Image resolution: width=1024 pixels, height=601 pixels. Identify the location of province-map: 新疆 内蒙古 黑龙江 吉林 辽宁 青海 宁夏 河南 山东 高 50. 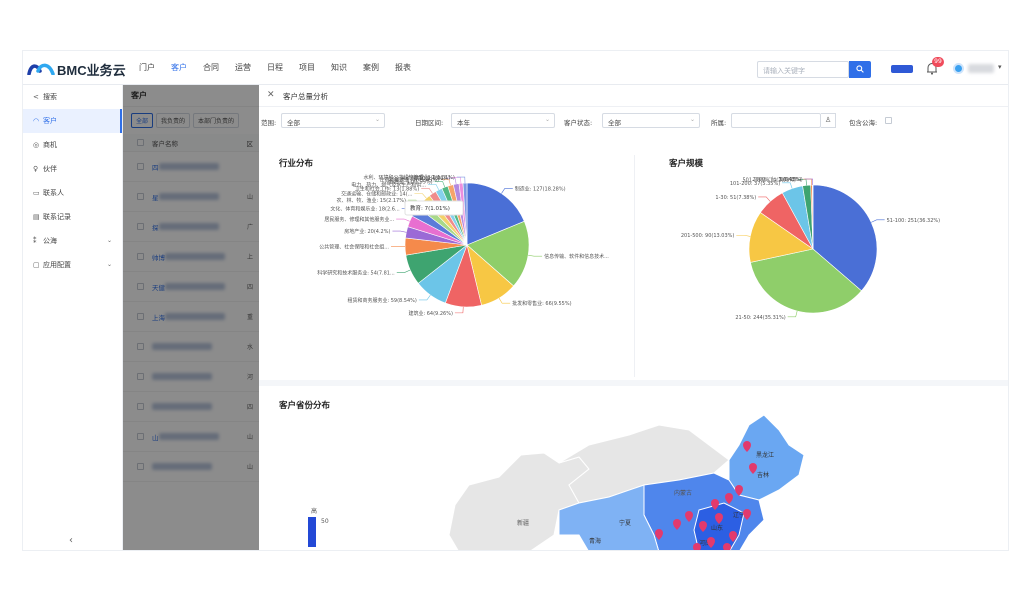
(556, 482).